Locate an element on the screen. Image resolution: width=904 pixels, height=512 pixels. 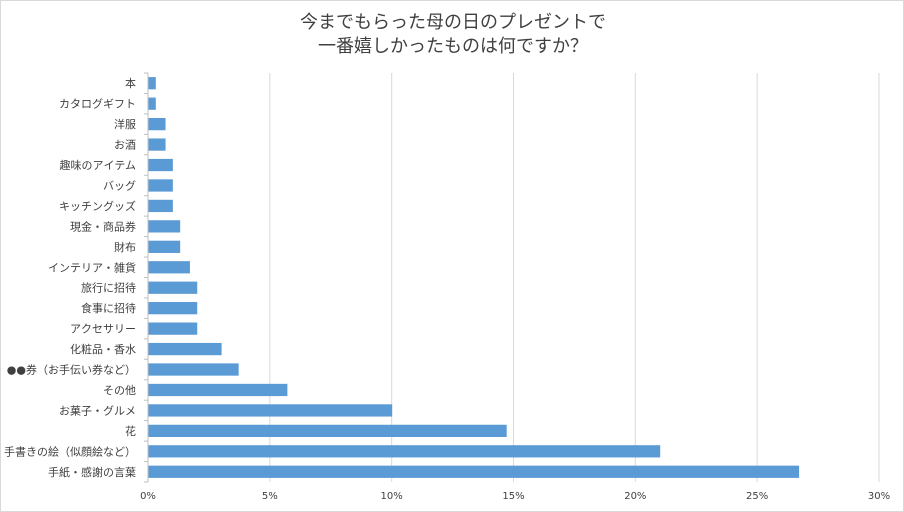
x-tick-label: 15% is located at coordinates (513, 496).